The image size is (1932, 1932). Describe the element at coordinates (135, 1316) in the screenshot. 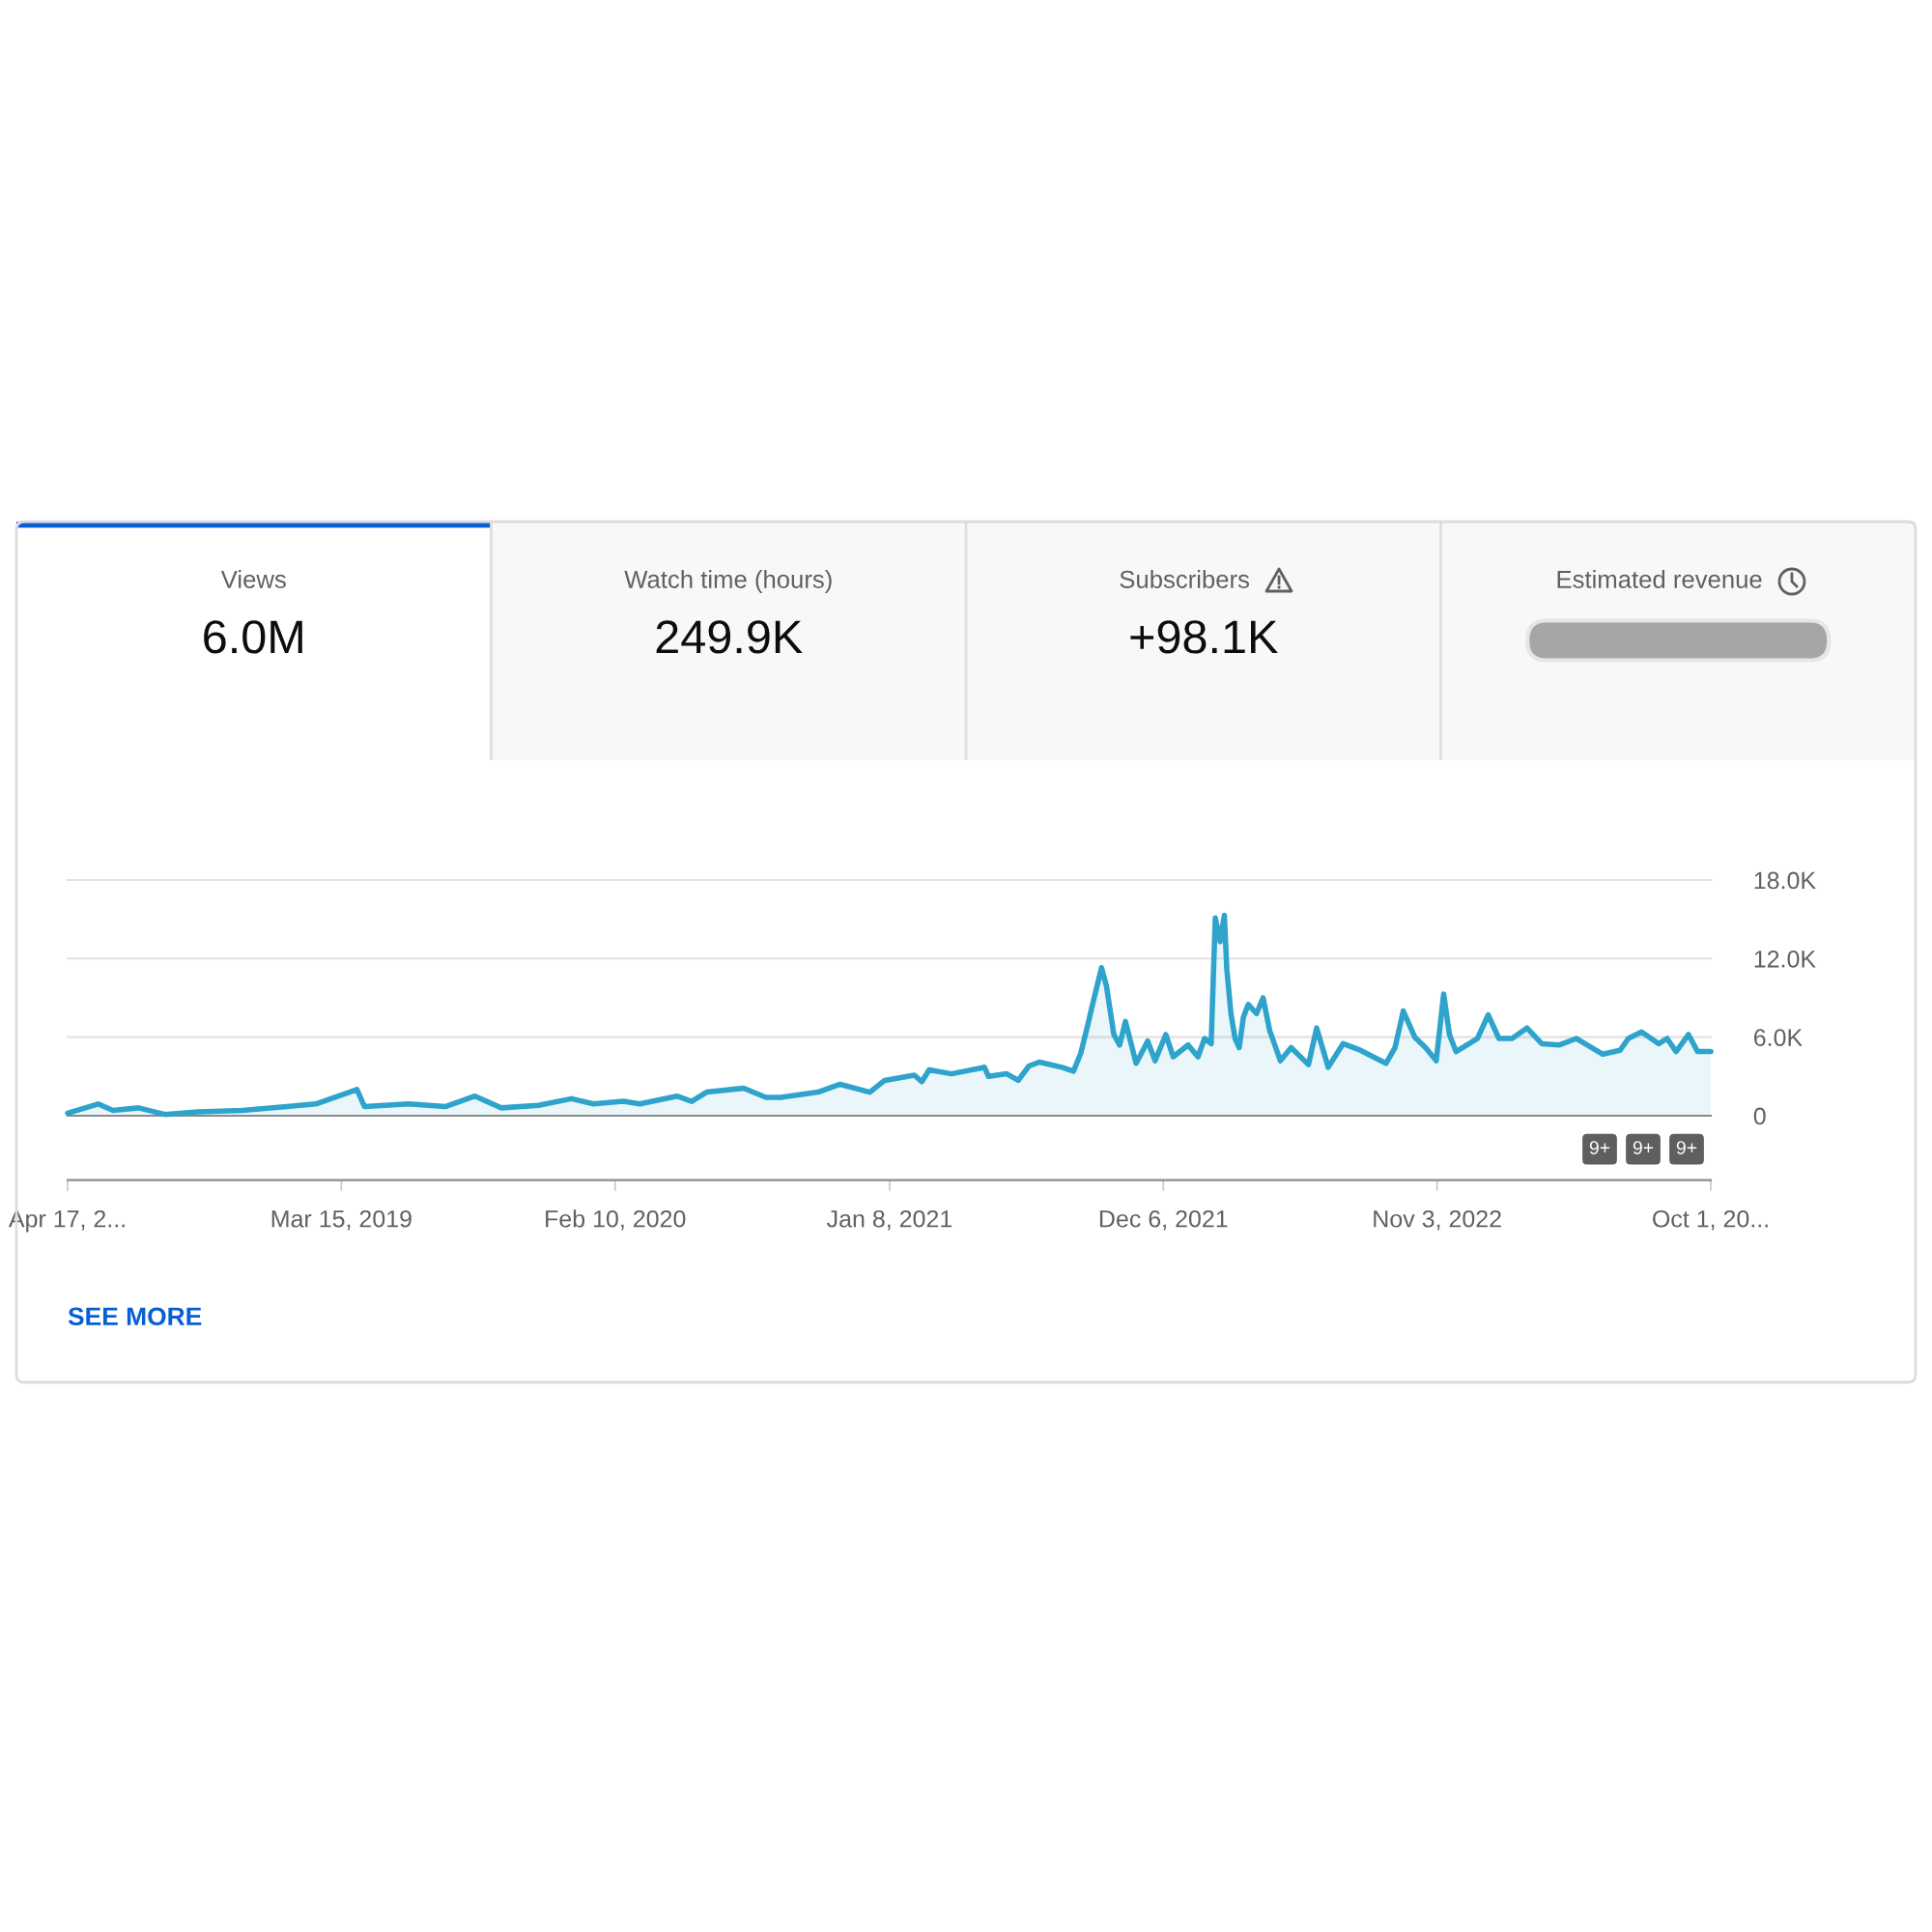

I see `text: SEE MORE` at that location.